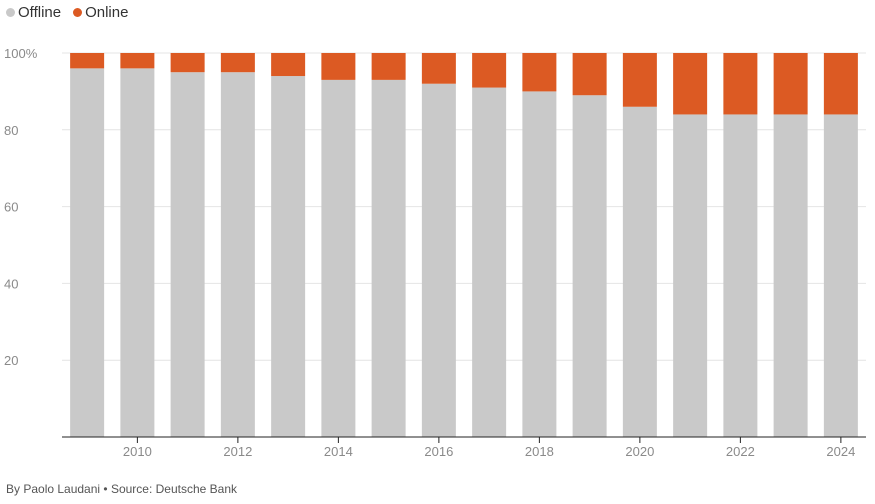  I want to click on bar-offline-2015, so click(388, 258).